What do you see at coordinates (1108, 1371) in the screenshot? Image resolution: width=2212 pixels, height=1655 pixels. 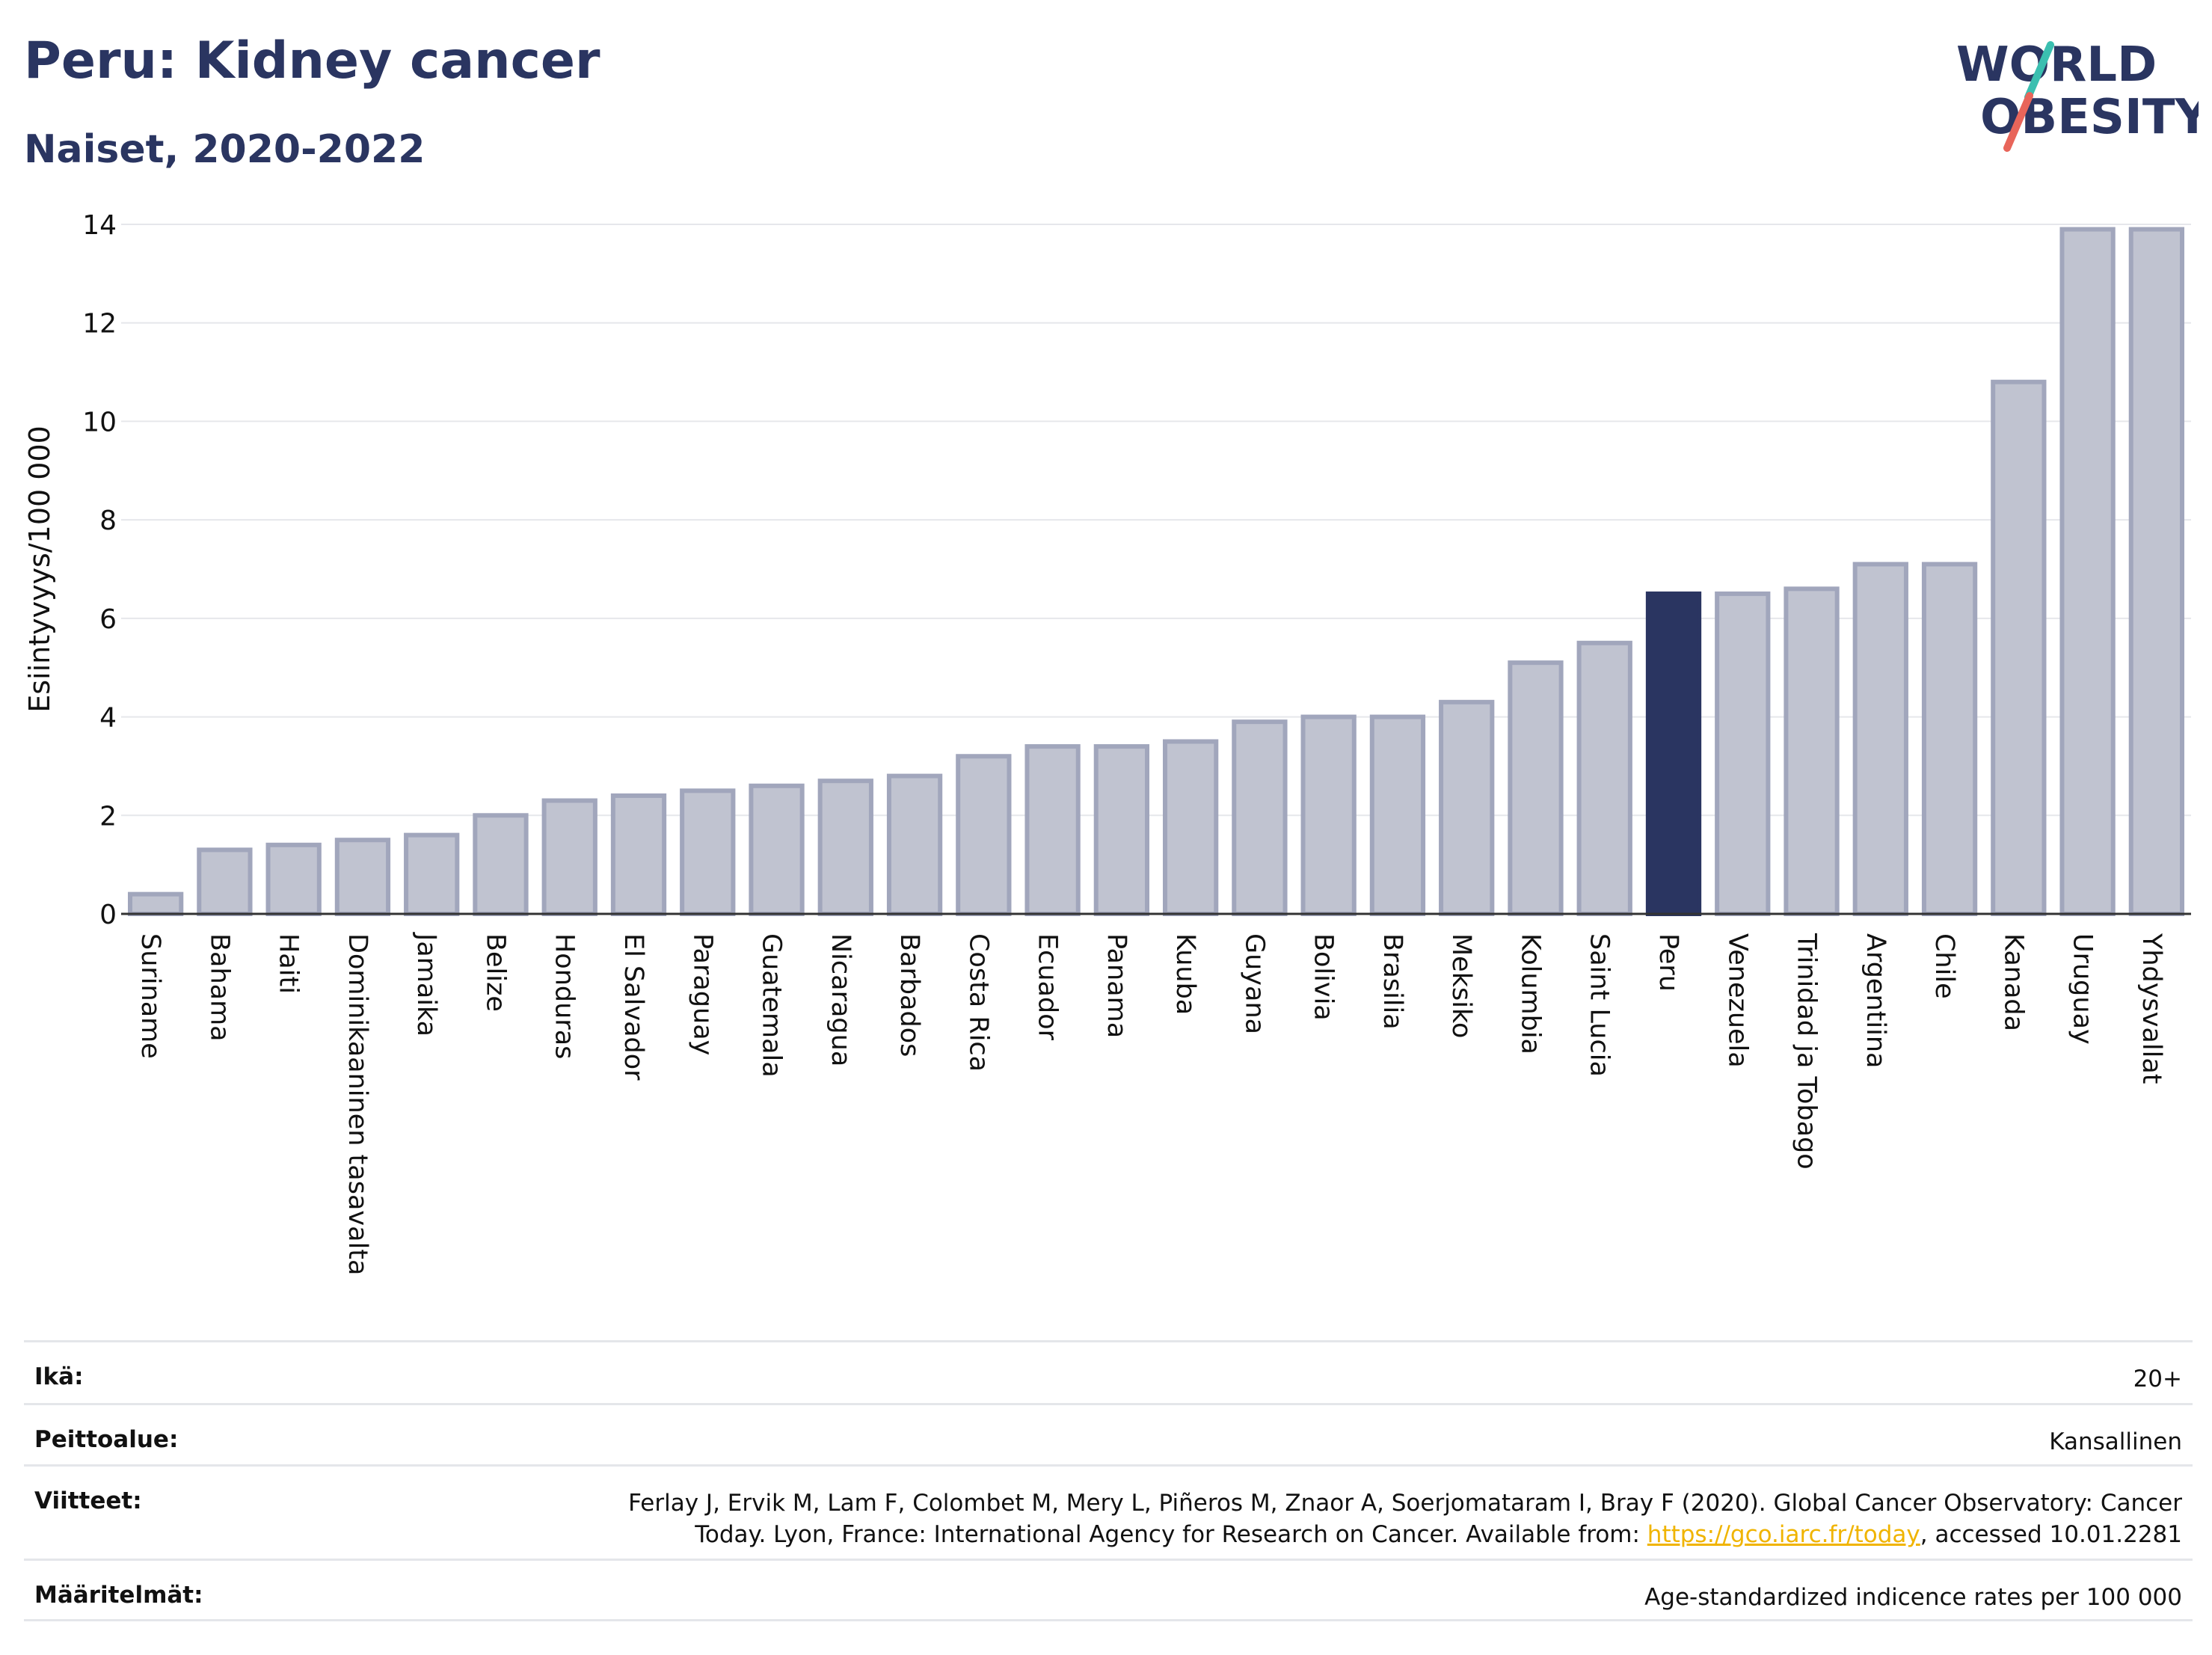 I see `meta-row-age: Ikä: 20+` at bounding box center [1108, 1371].